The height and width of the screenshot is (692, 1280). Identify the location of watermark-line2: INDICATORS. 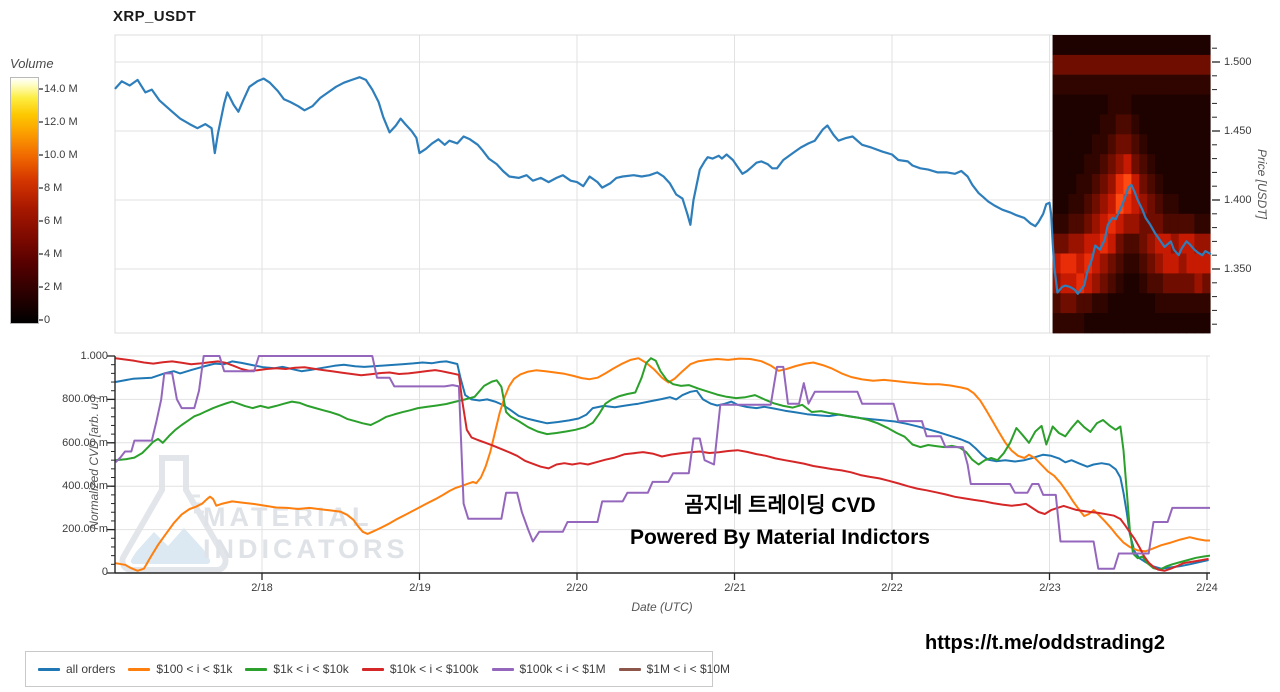
(306, 549).